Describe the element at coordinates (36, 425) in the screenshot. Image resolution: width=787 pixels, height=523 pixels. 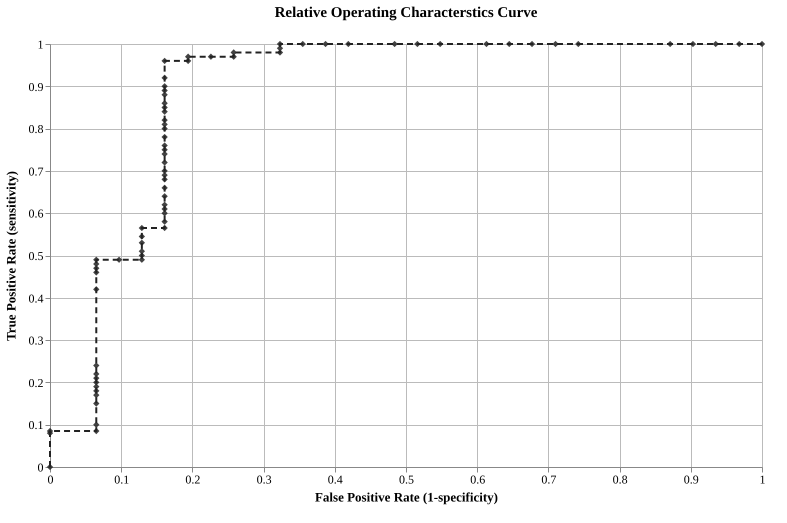
I see `y-tick-label: 0.1` at that location.